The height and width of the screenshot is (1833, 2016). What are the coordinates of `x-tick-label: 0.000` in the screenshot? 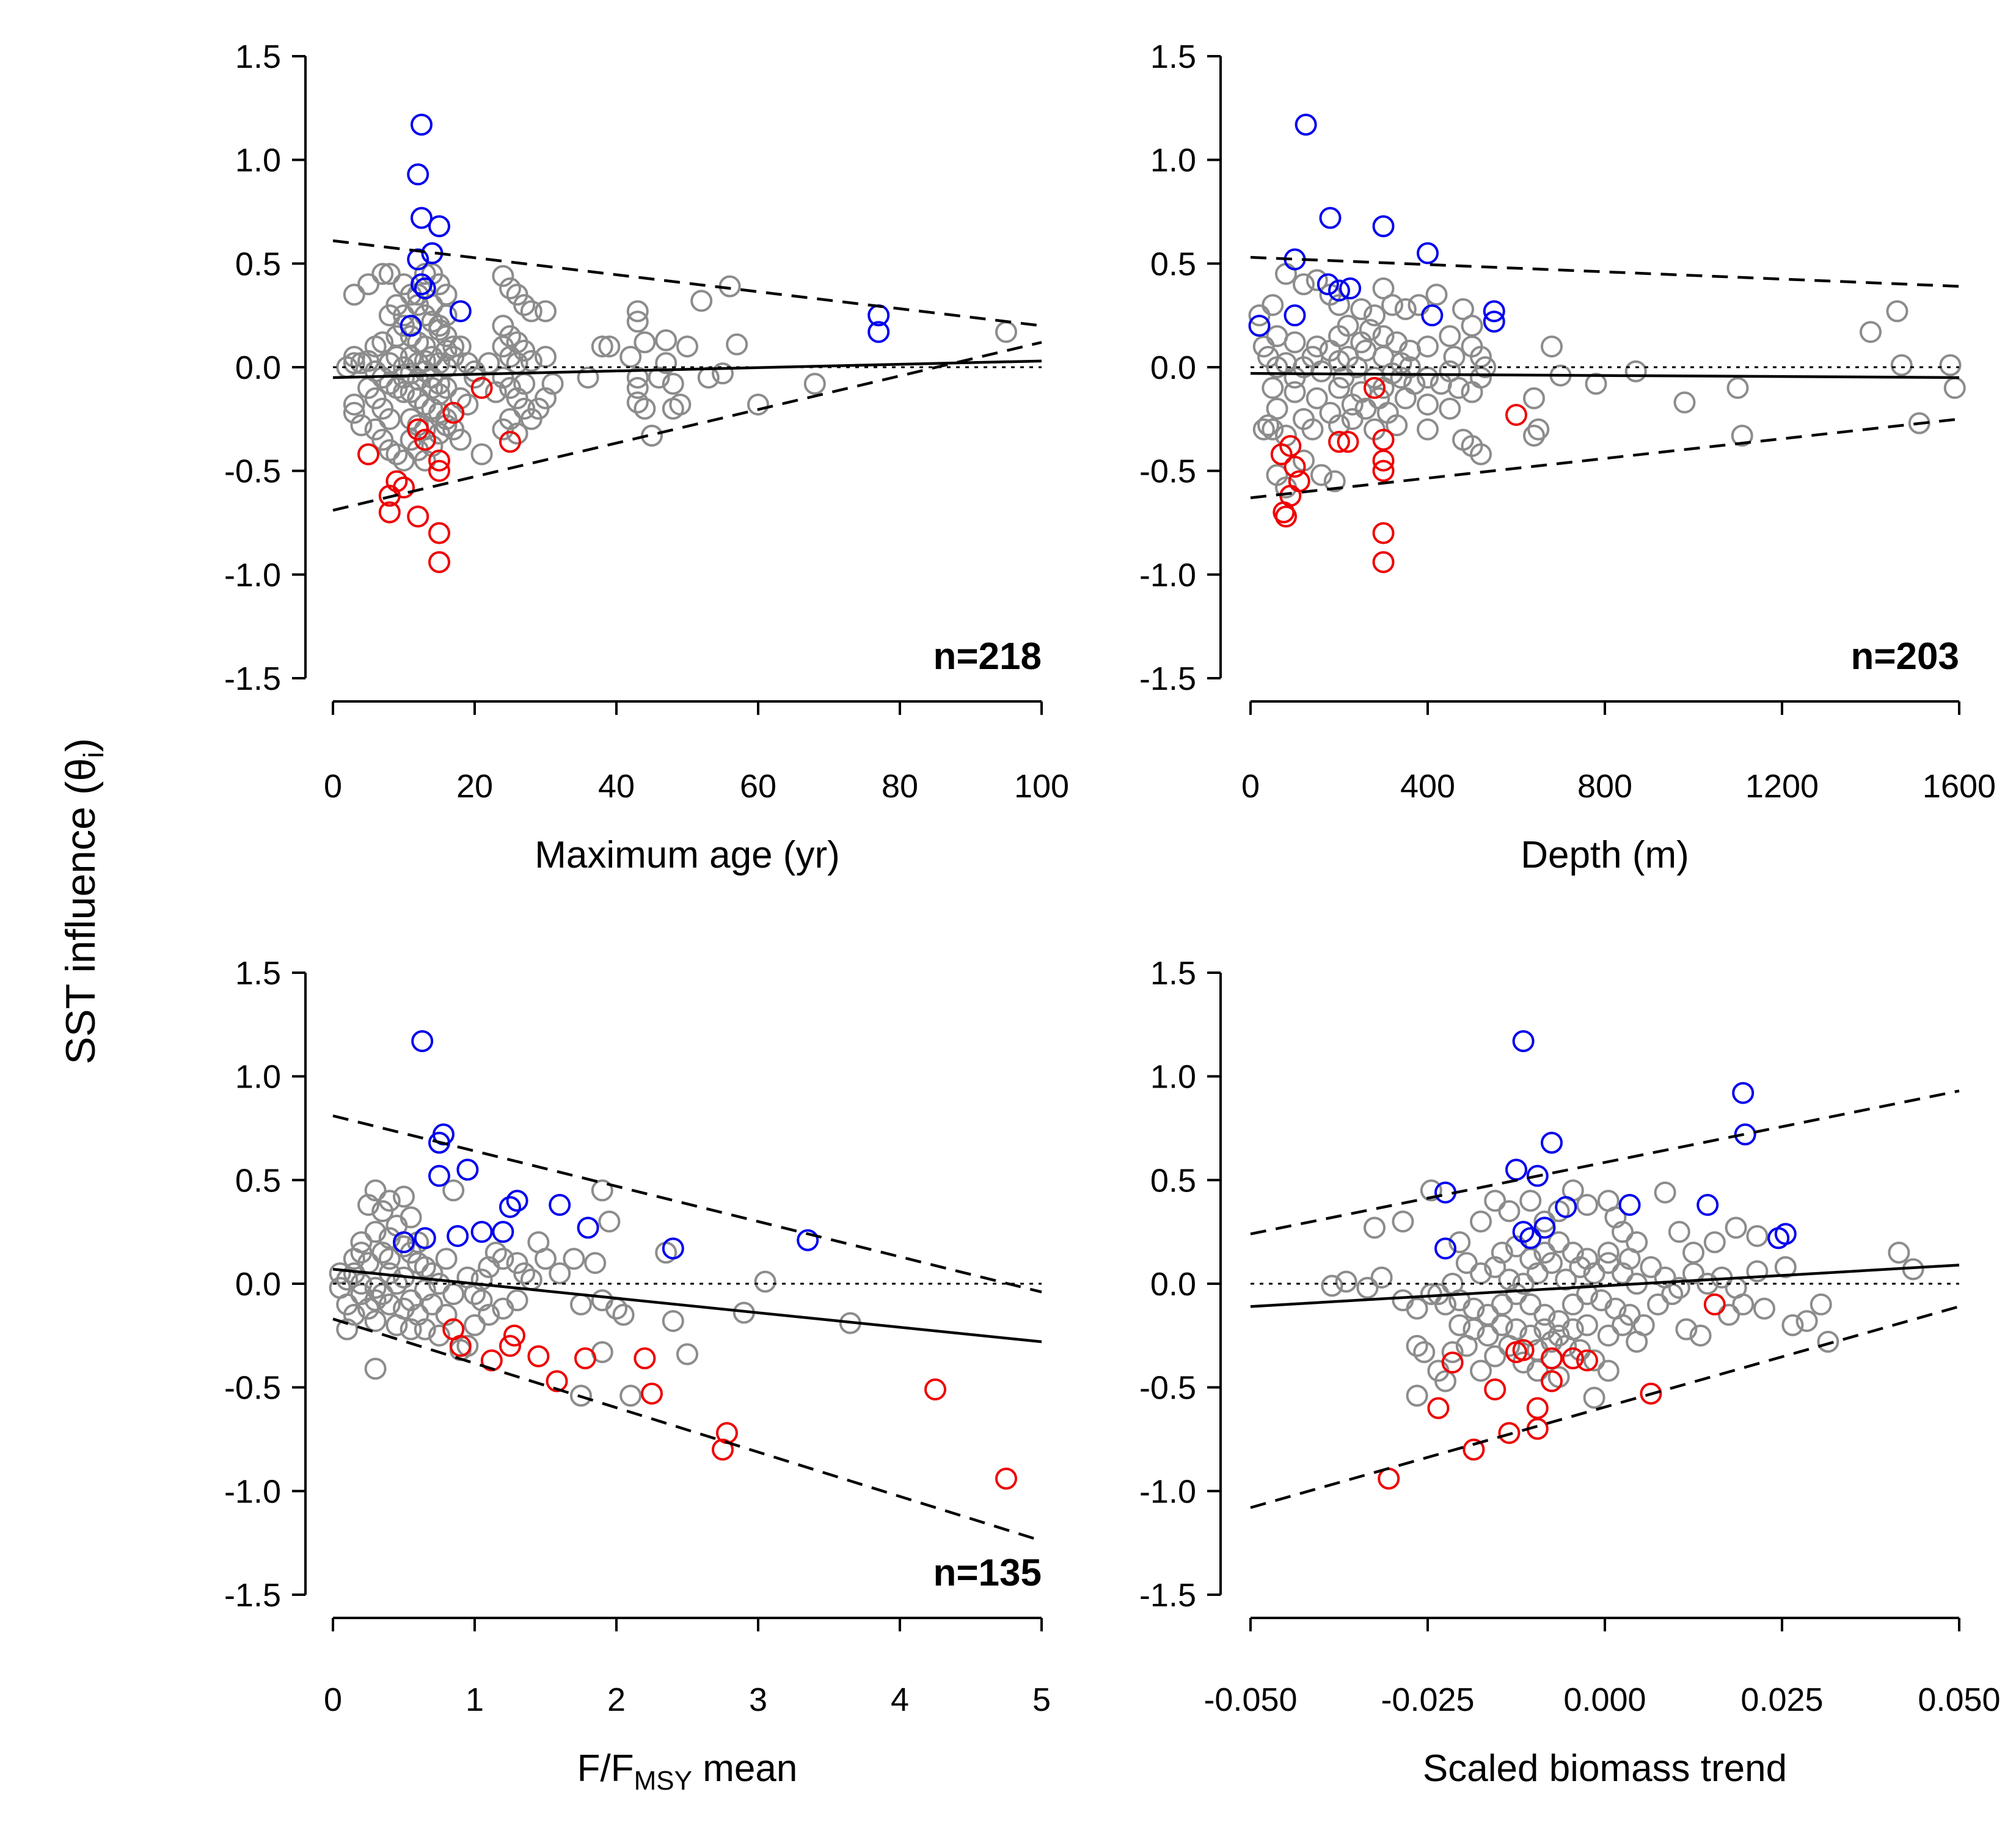 It's located at (1604, 1699).